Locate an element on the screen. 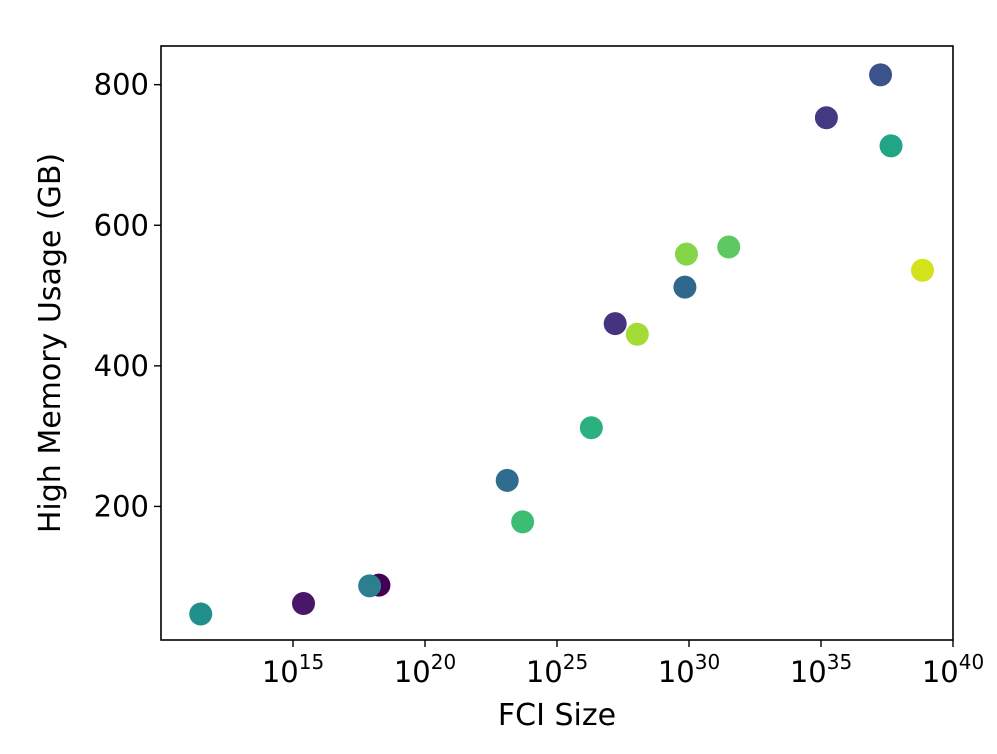 Image resolution: width=997 pixels, height=754 pixels. y-axis-label: High Memory Usage (GB) is located at coordinates (50, 343).